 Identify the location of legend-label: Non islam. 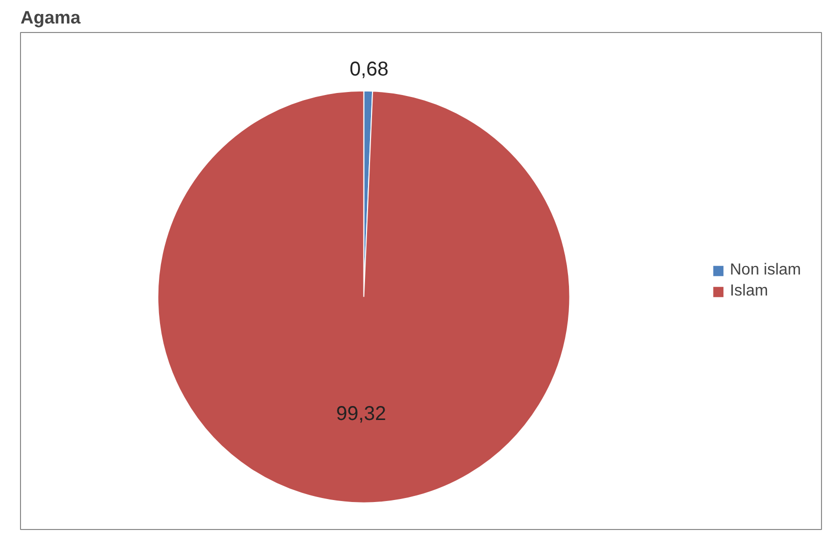
(765, 270).